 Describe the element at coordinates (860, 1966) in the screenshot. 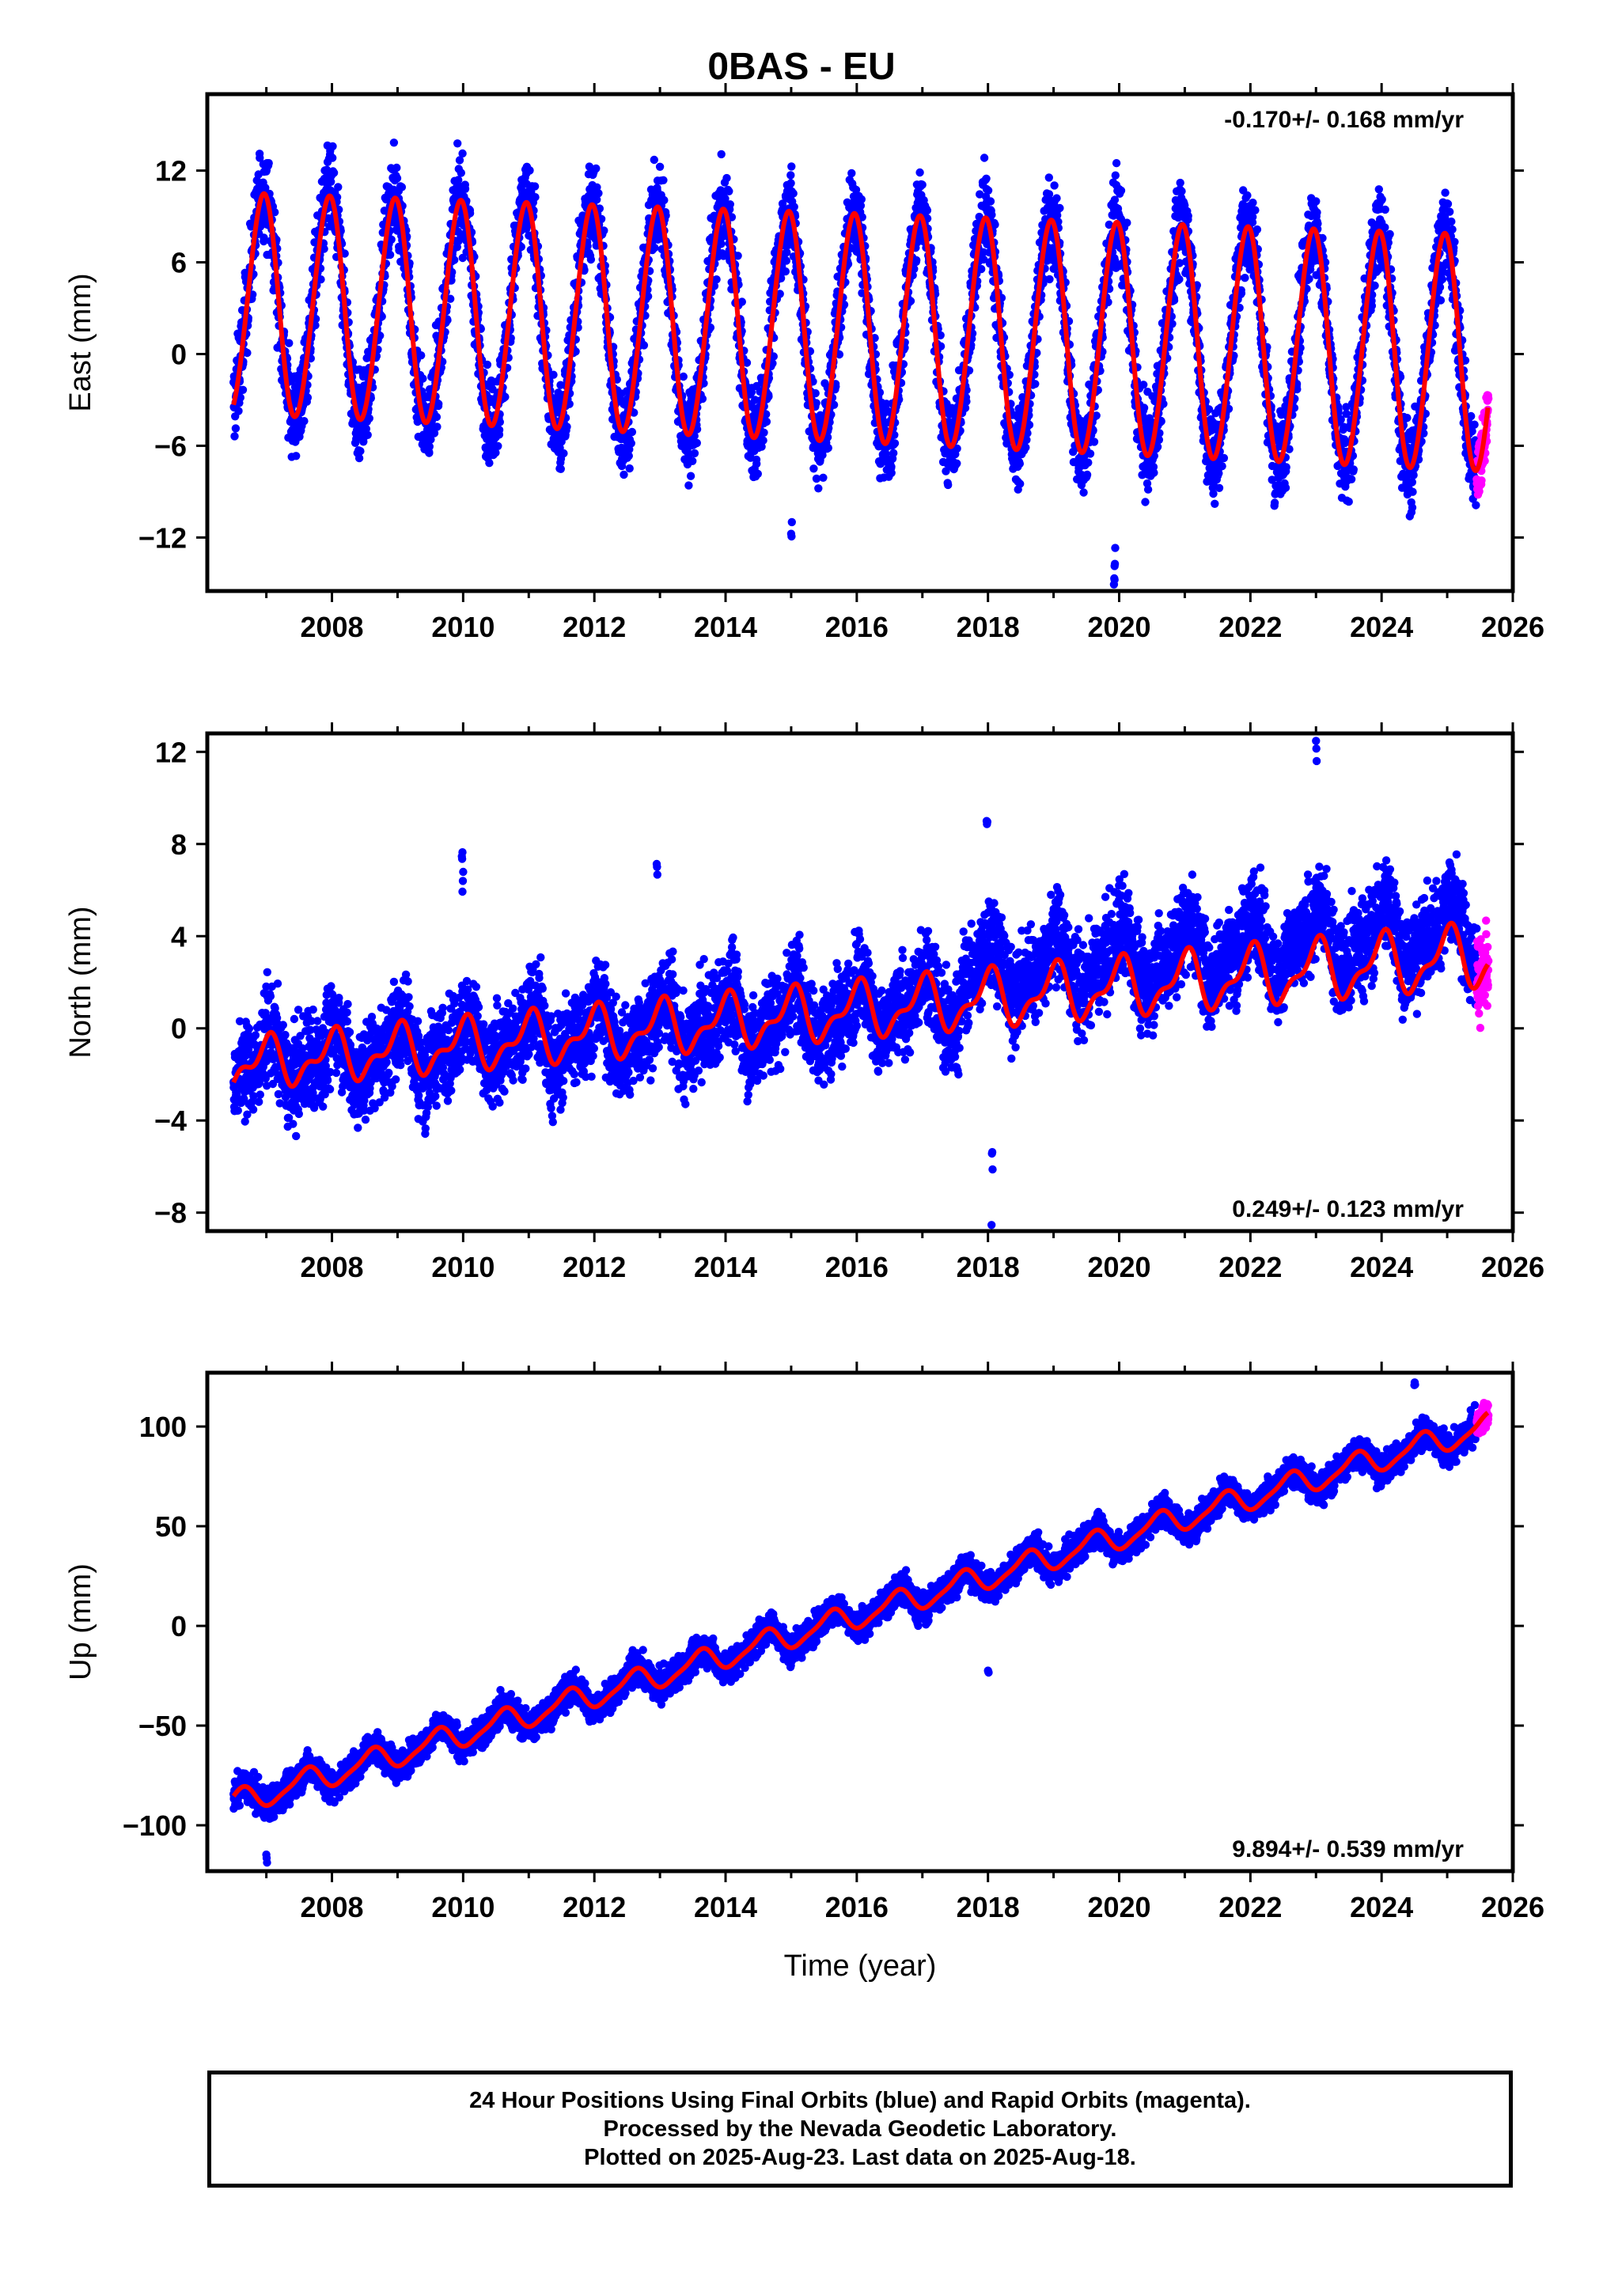

I see `x-axis-label: Time (year)` at that location.